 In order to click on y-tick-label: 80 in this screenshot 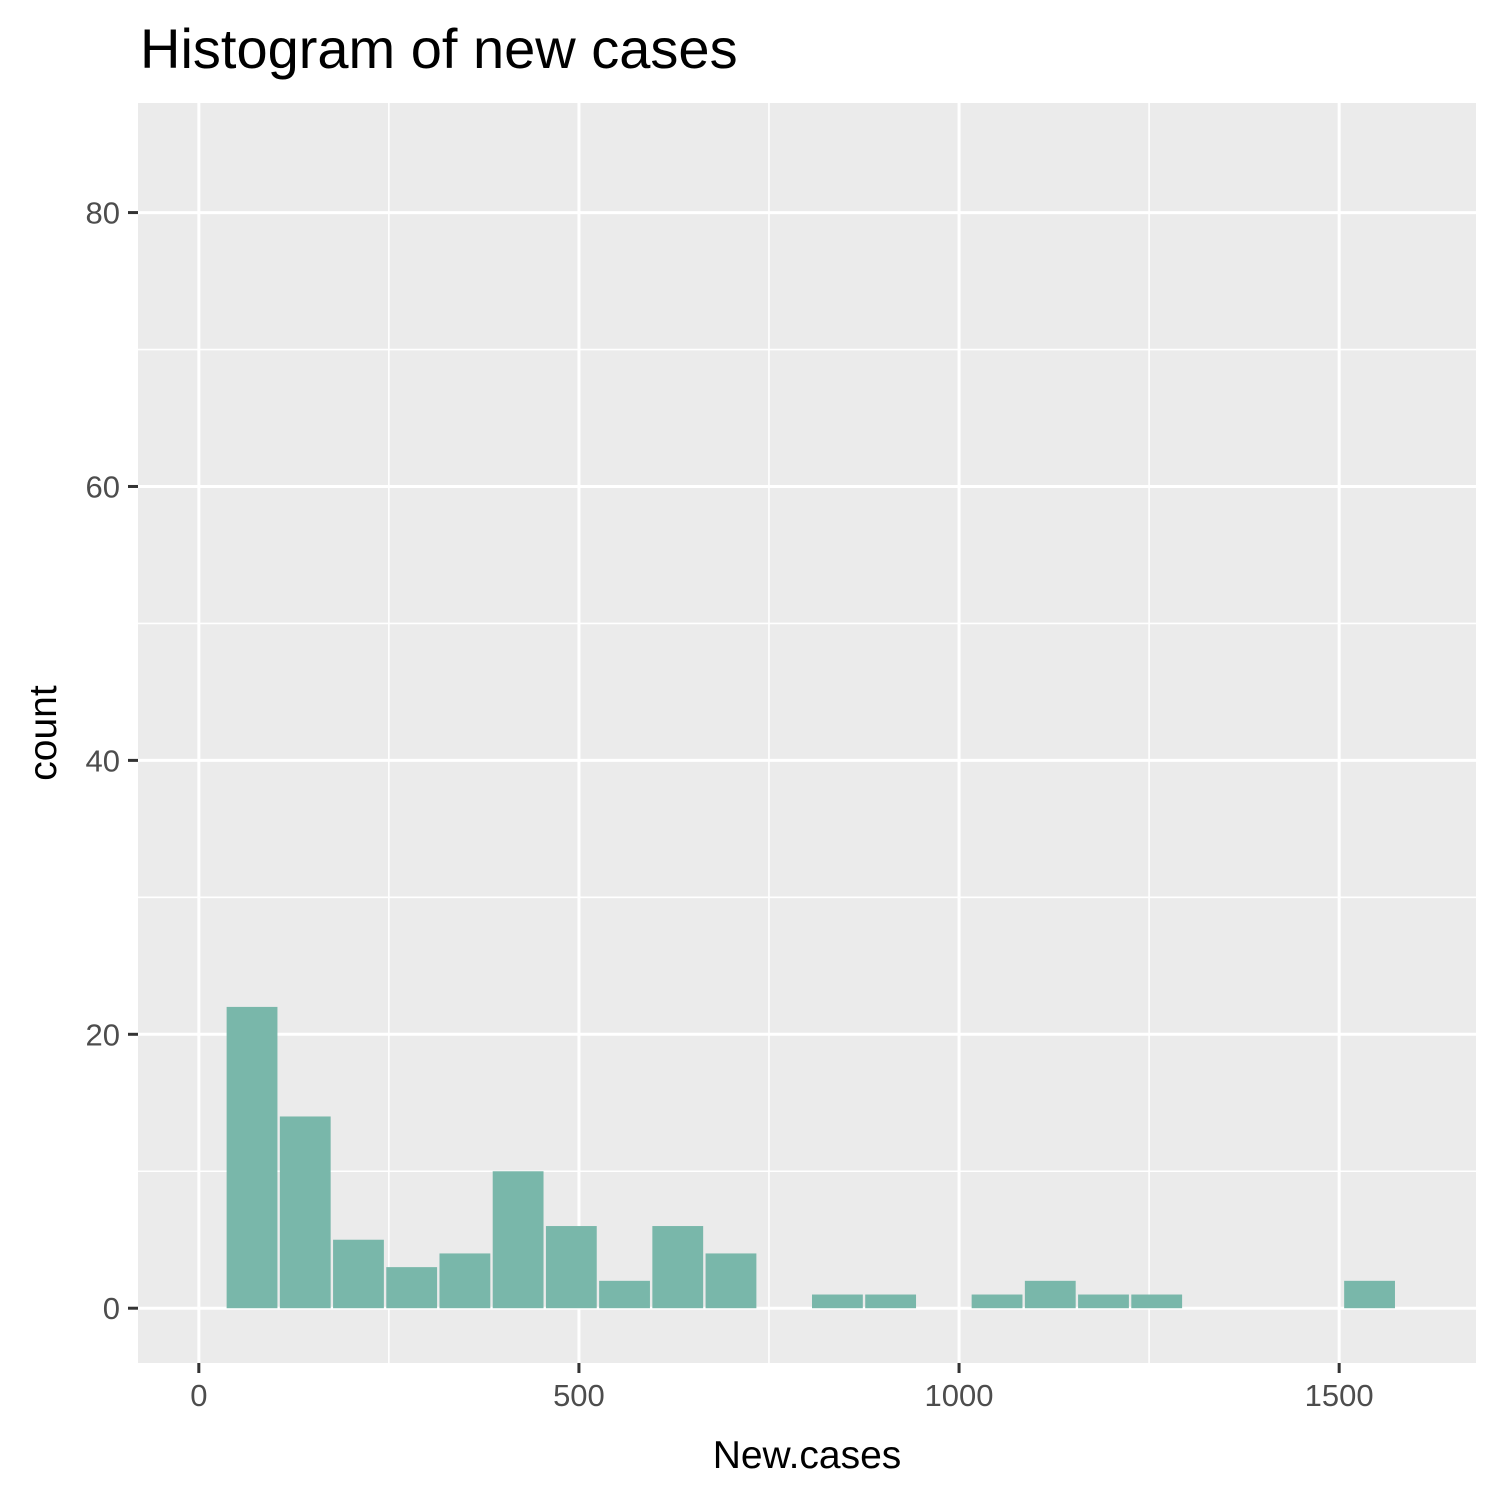, I will do `click(103, 213)`.